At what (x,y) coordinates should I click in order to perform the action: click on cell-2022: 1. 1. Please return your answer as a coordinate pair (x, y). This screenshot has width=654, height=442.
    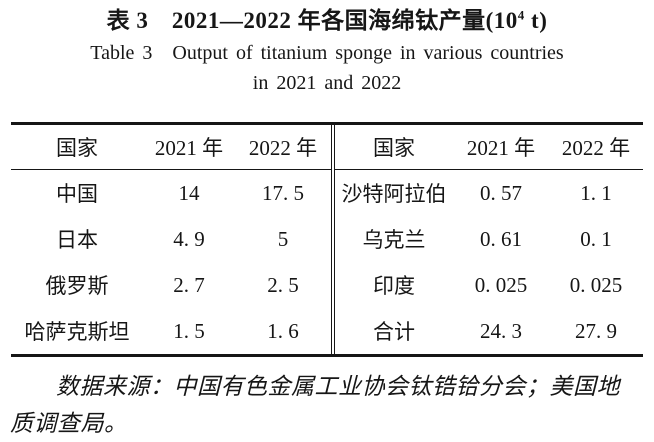
    Looking at the image, I should click on (596, 192).